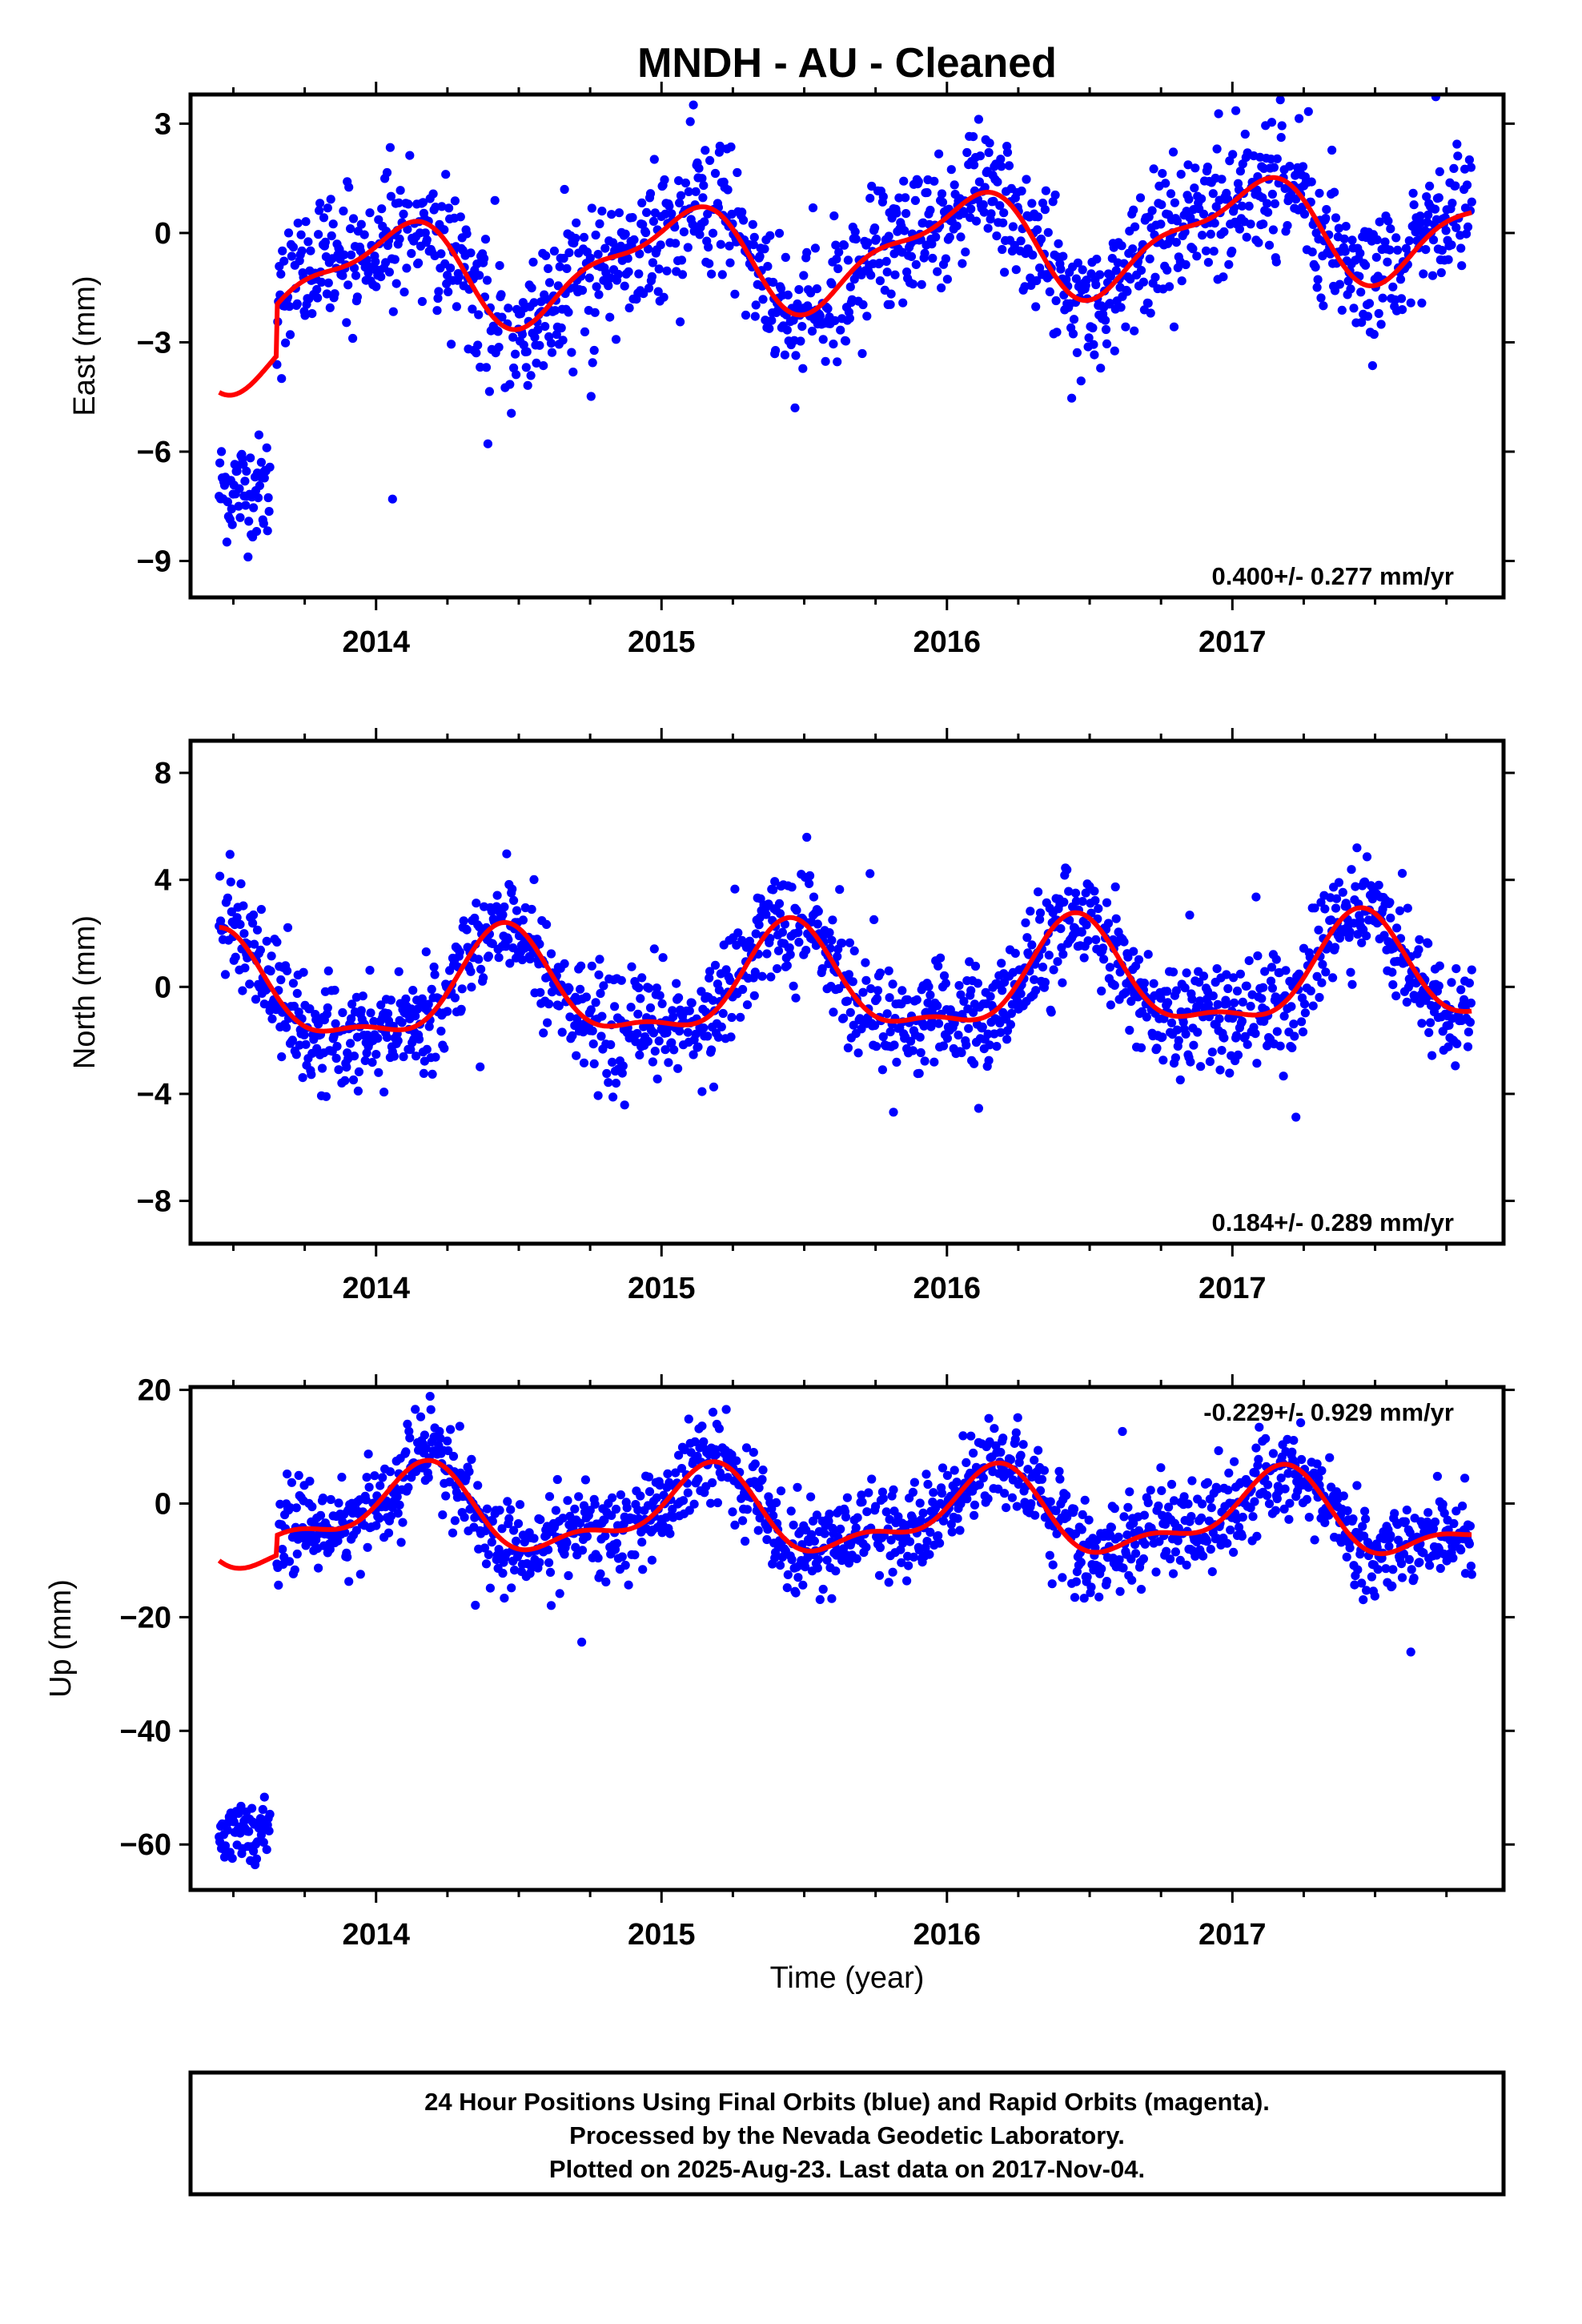 This screenshot has height=2324, width=1582. I want to click on y-axis-label: Up (mm), so click(61, 1638).